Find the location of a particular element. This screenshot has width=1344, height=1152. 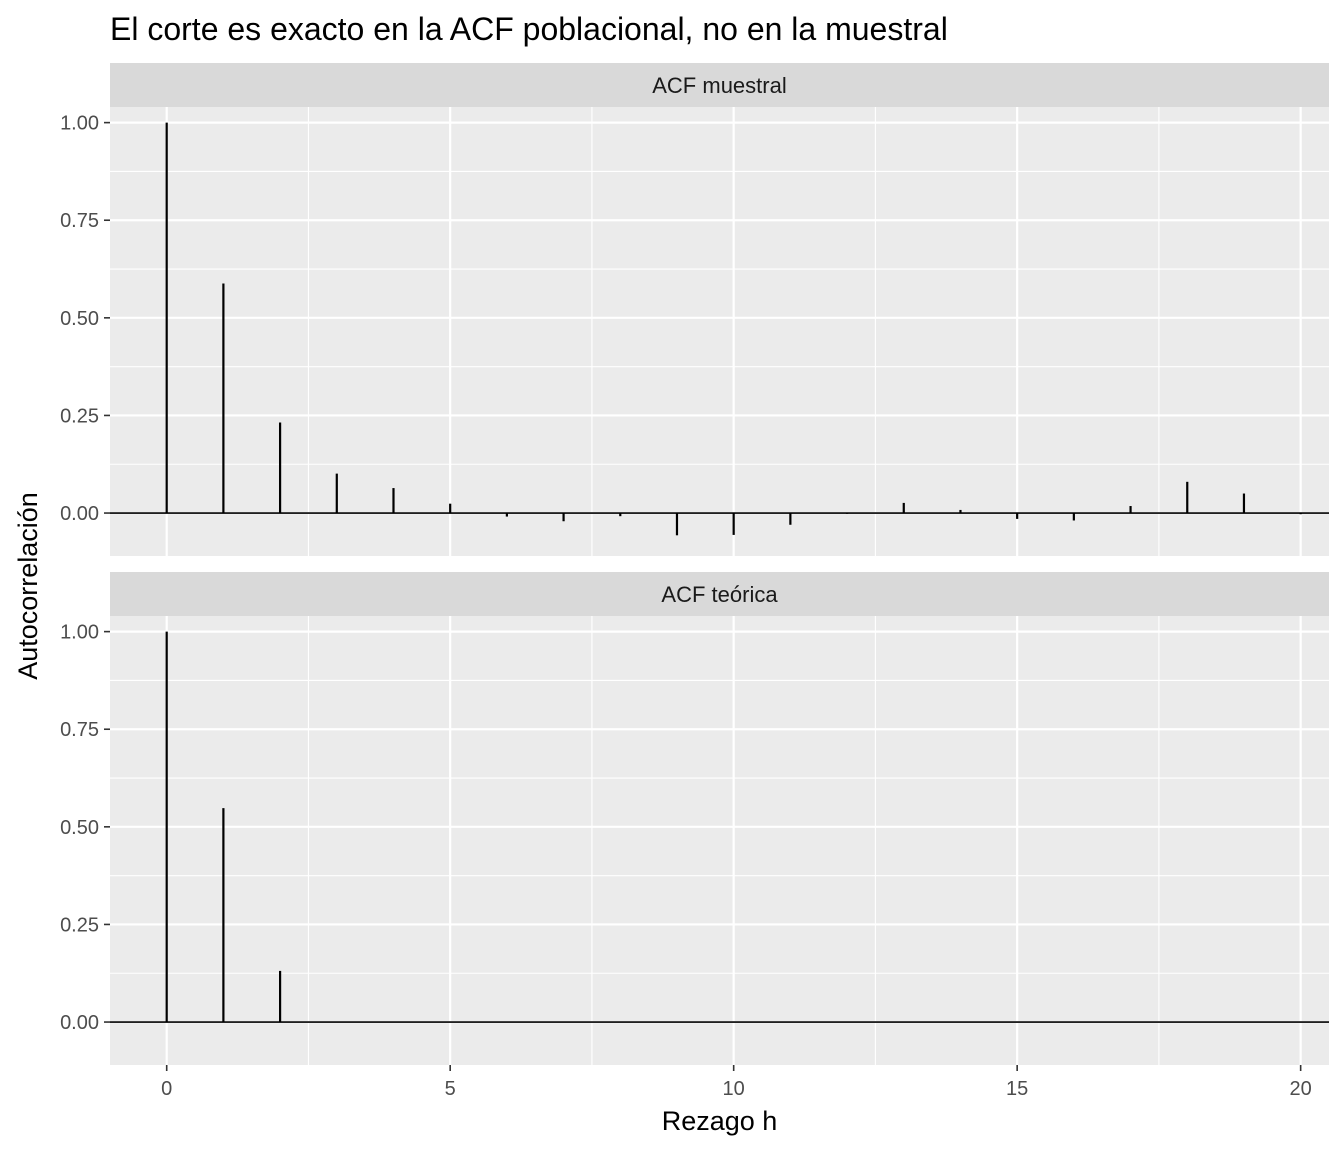

y-axis-title: Autocorrelación is located at coordinates (28, 586).